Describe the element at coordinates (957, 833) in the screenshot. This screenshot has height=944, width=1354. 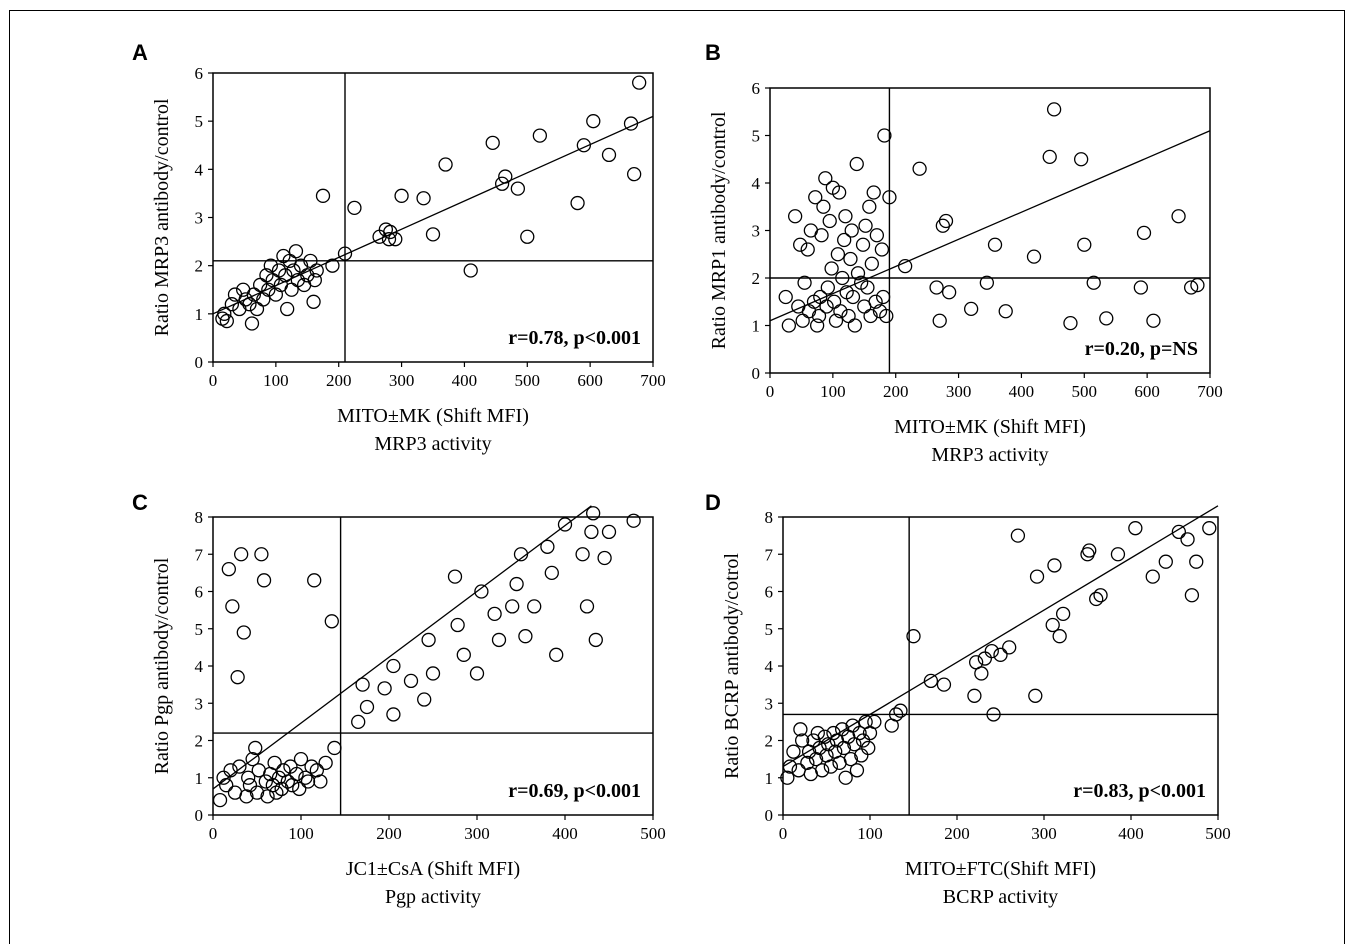
I see `panel-d-xtick-label: 200` at that location.